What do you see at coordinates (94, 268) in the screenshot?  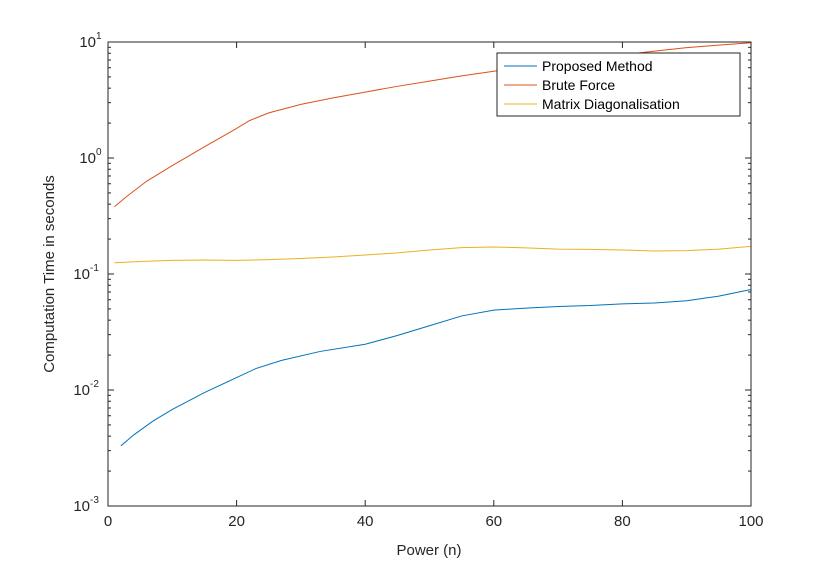 I see `y-tick-label-exp: -1` at bounding box center [94, 268].